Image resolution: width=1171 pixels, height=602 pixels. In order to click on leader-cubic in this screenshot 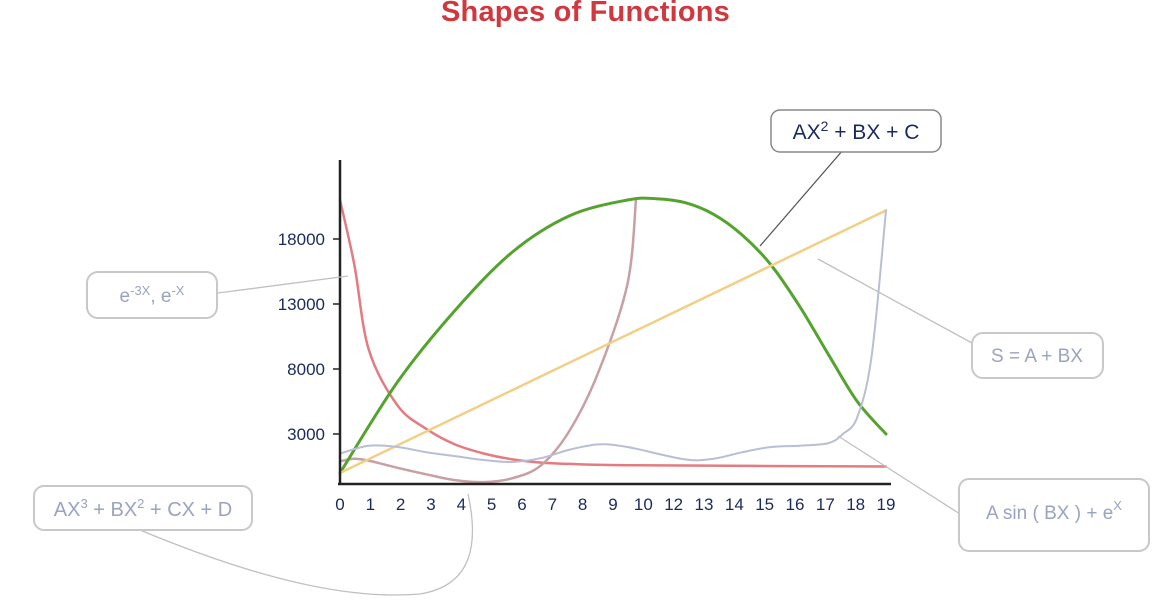, I will do `click(306, 544)`.